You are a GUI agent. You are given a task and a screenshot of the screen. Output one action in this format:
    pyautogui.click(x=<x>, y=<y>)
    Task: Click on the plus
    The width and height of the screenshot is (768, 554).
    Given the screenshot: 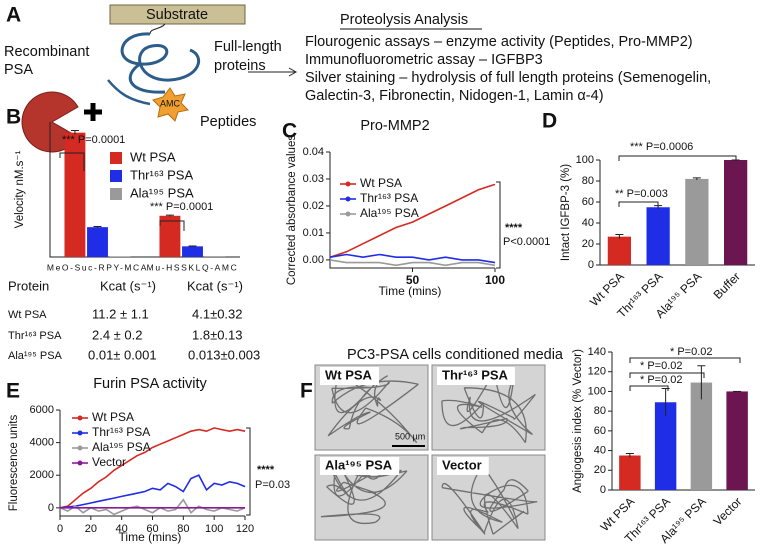 What is the action you would take?
    pyautogui.click(x=93, y=112)
    